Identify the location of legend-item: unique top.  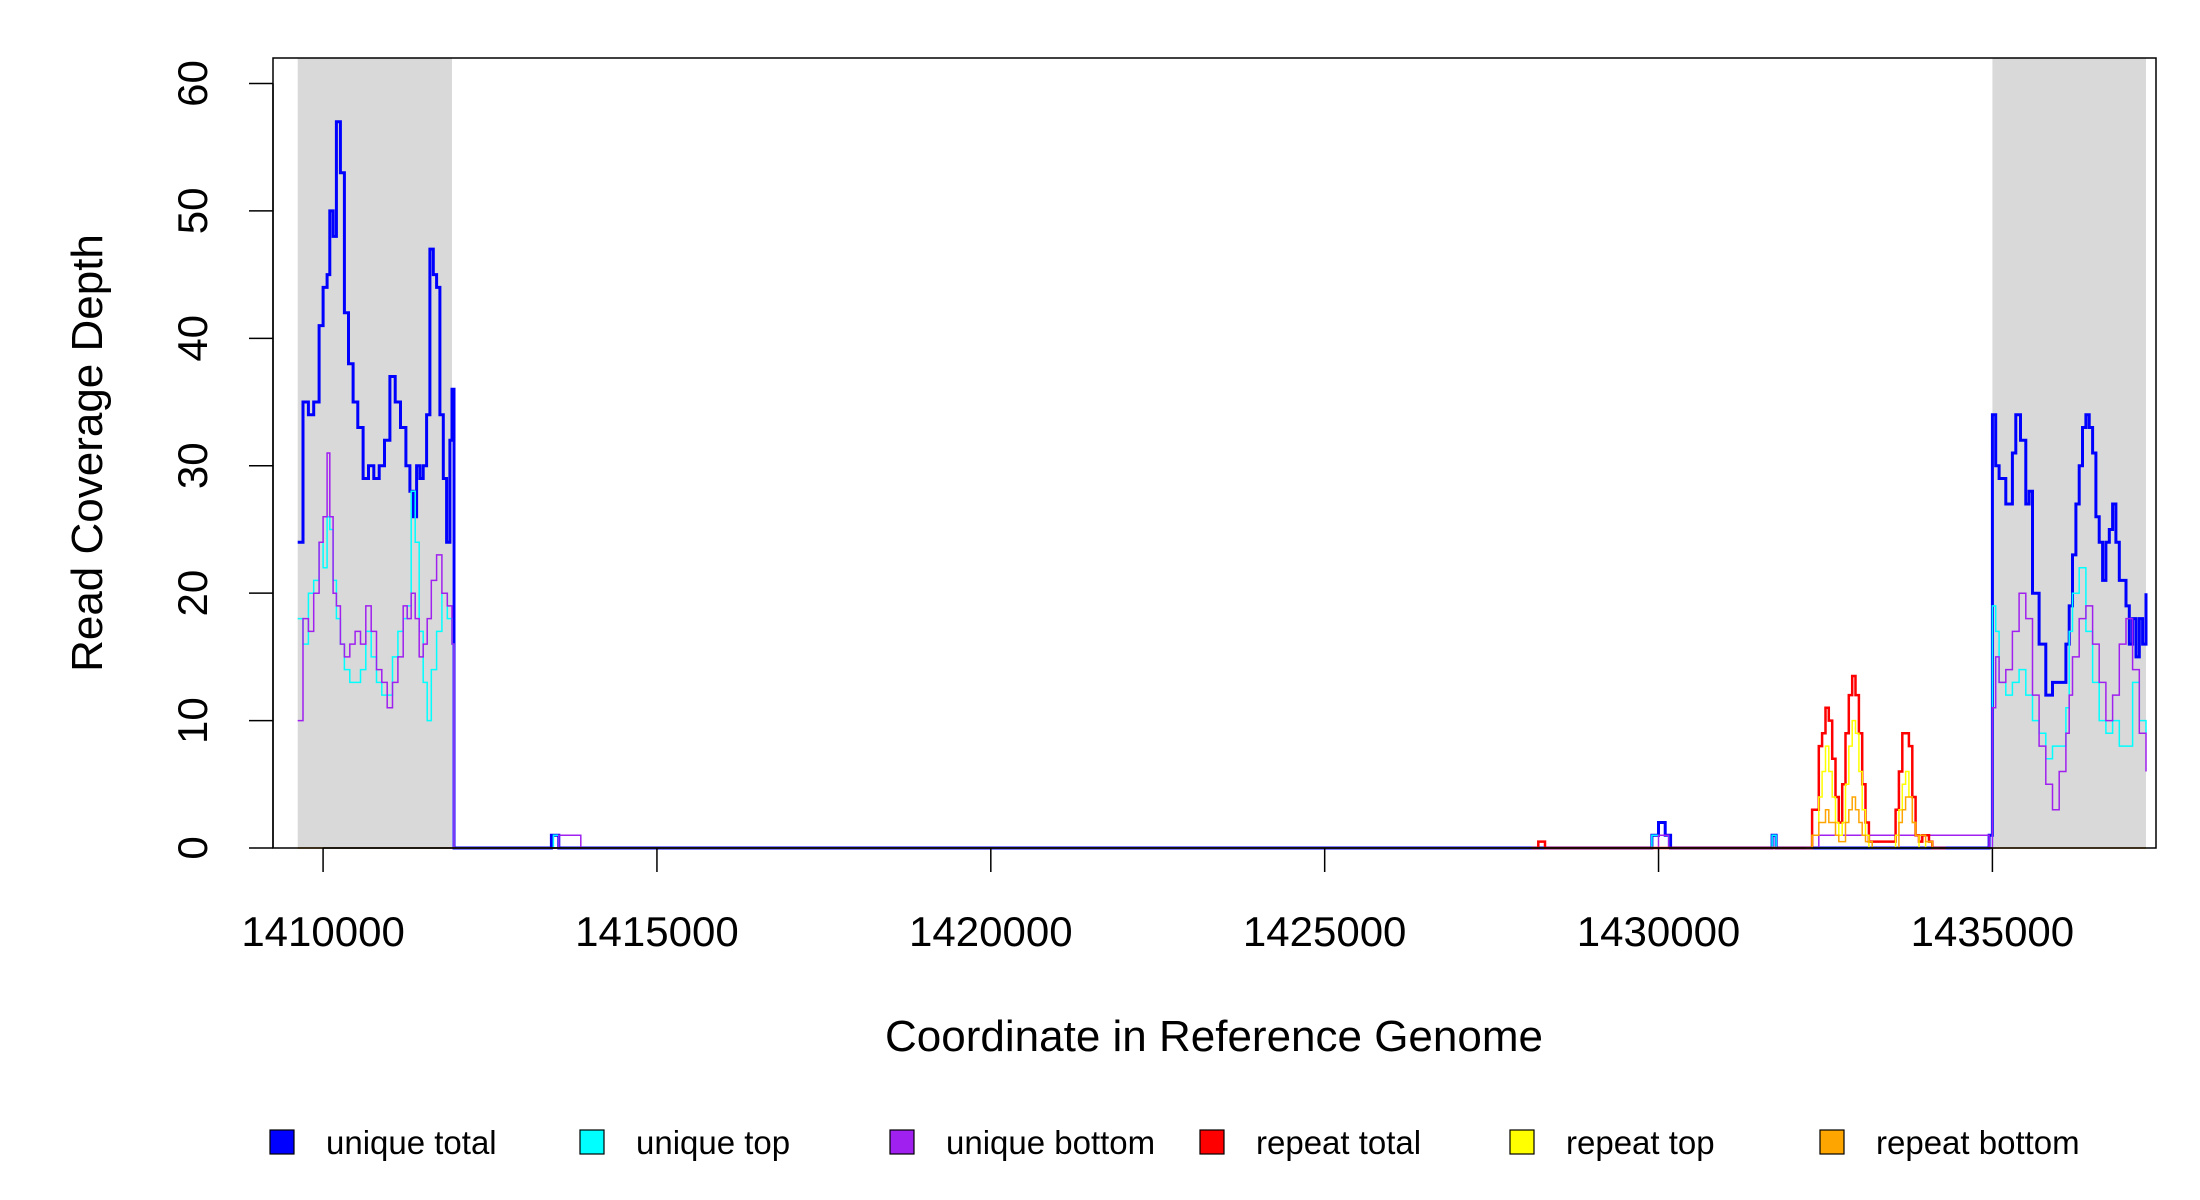
(684, 1142).